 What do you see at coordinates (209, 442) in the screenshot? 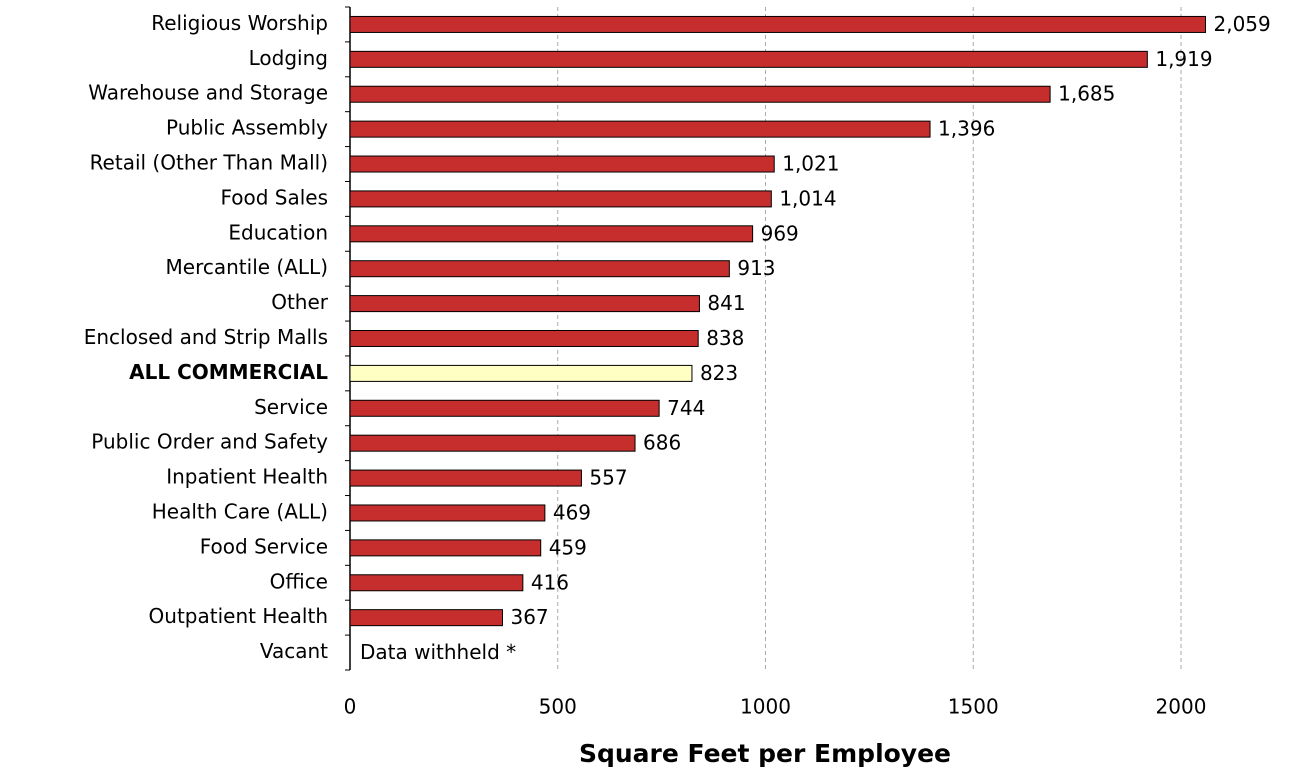
I see `y-tick-label: Public Order and Safety` at bounding box center [209, 442].